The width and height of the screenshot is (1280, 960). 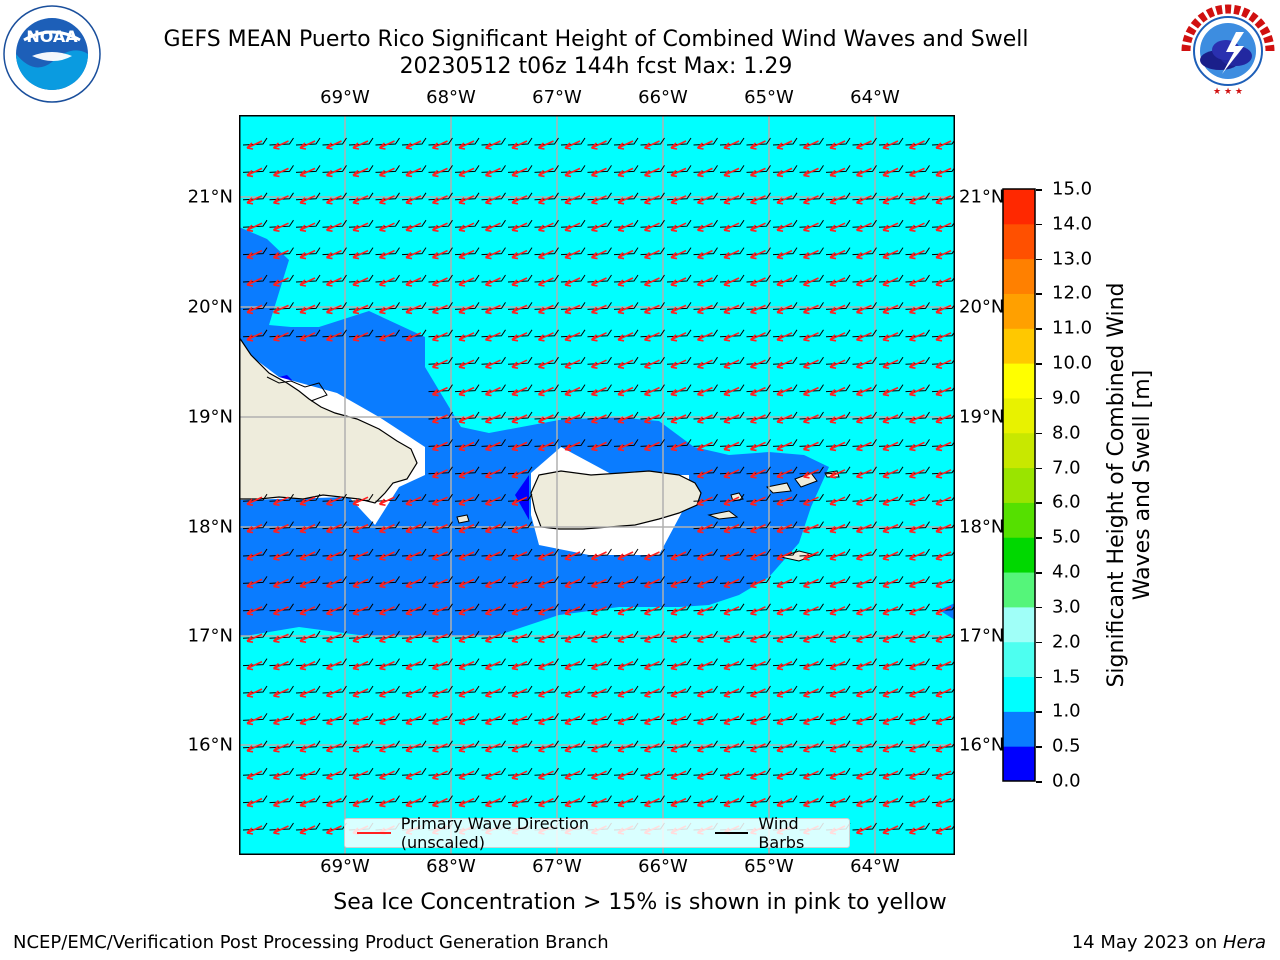 I want to click on land-hispaniola, so click(x=328, y=419).